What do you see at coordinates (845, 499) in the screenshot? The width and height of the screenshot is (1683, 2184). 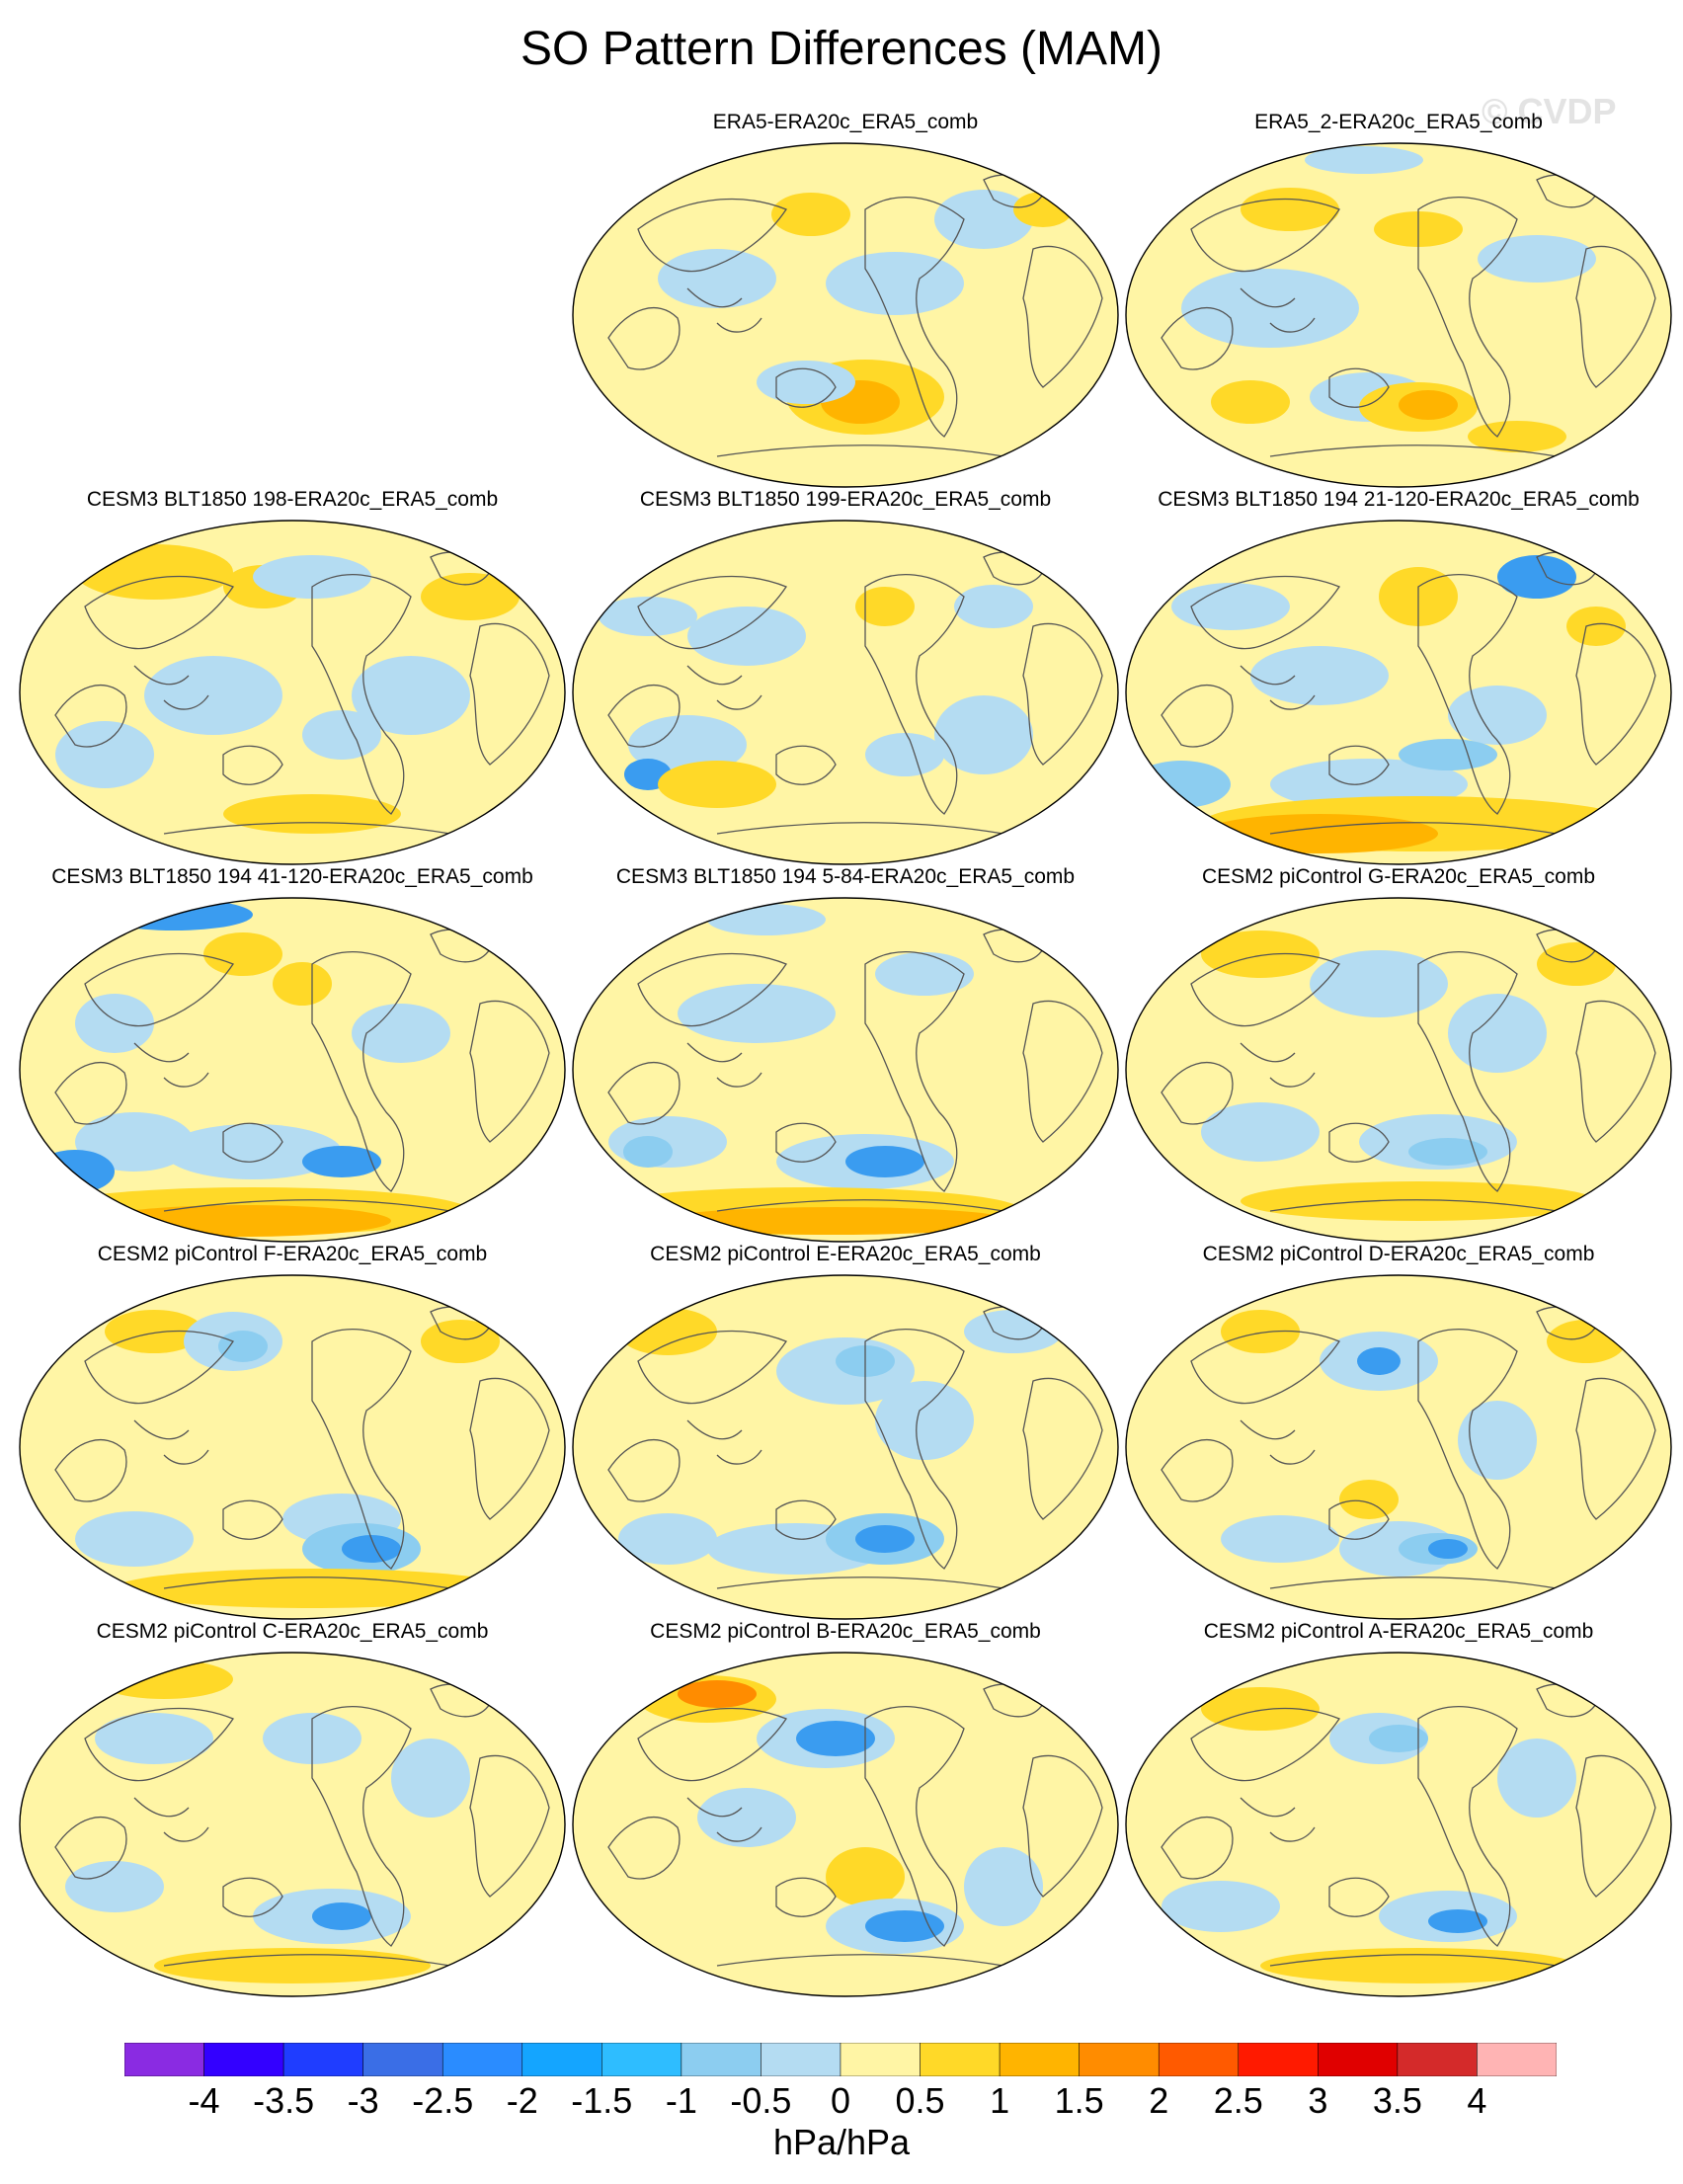 I see `panel-title: CESM3 BLT1850 199-ERA20c_ERA5_comb` at bounding box center [845, 499].